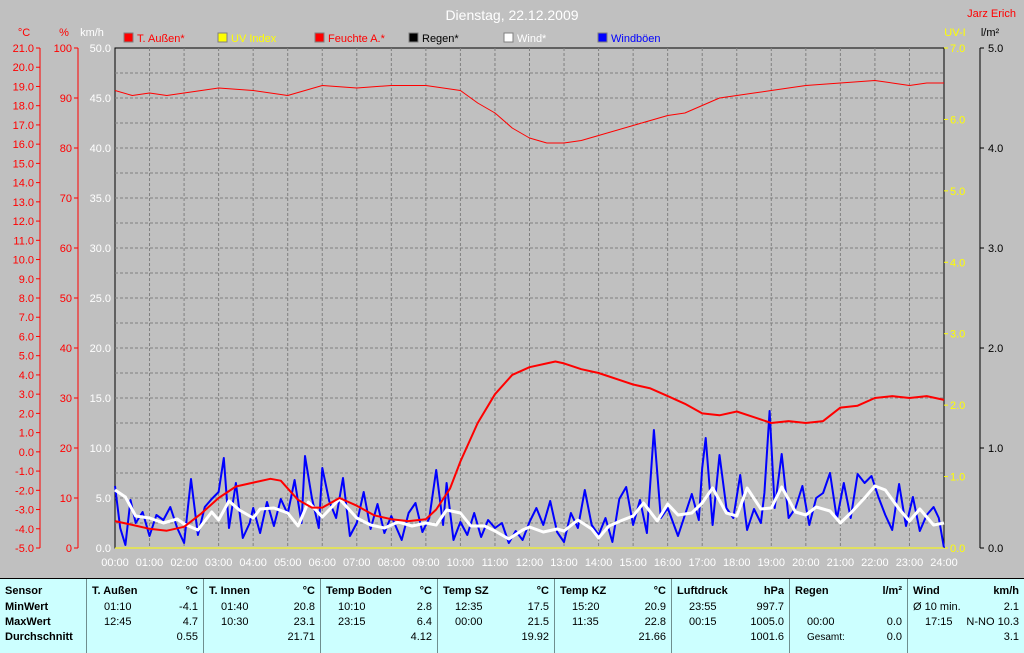  Describe the element at coordinates (379, 607) in the screenshot. I see `stats-cell-row: 10:10 2.8` at that location.